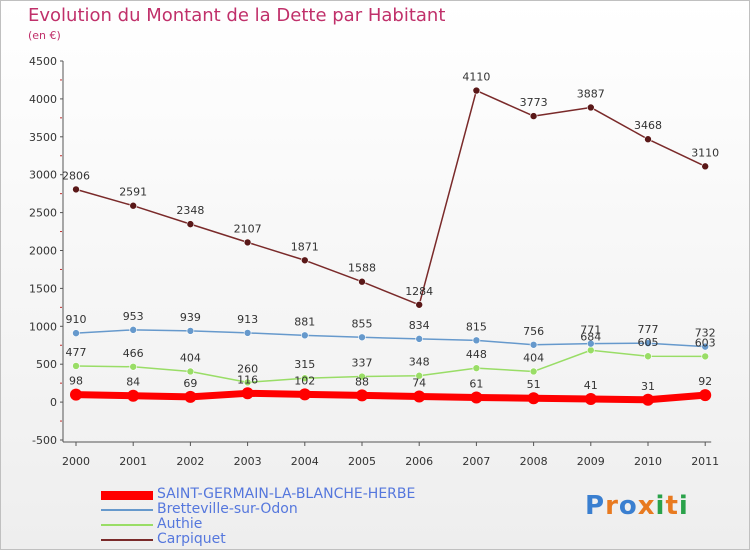 Image resolution: width=750 pixels, height=550 pixels. What do you see at coordinates (190, 461) in the screenshot?
I see `x-tick-label: 2002` at bounding box center [190, 461].